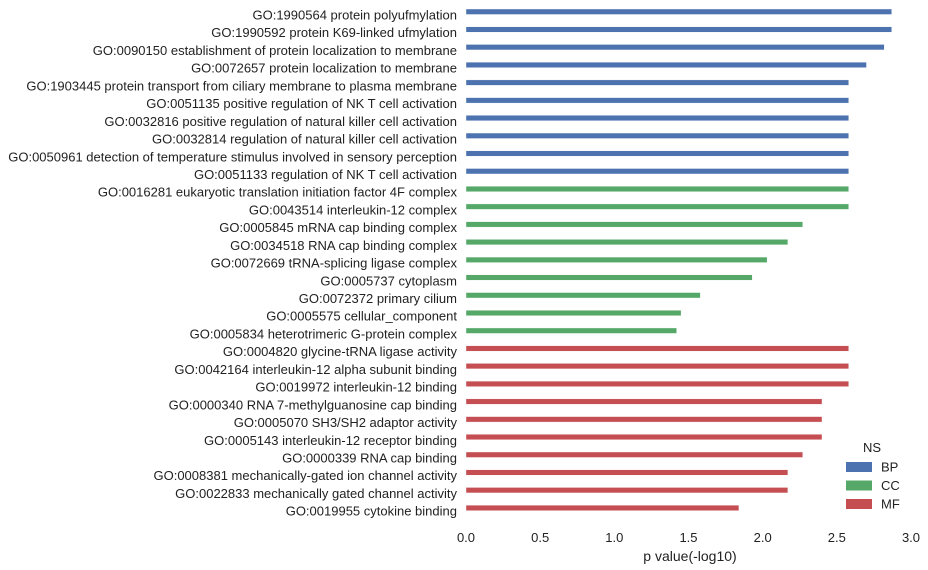  What do you see at coordinates (356, 387) in the screenshot?
I see `category-label: GO:0019972 interleukin-12 binding` at bounding box center [356, 387].